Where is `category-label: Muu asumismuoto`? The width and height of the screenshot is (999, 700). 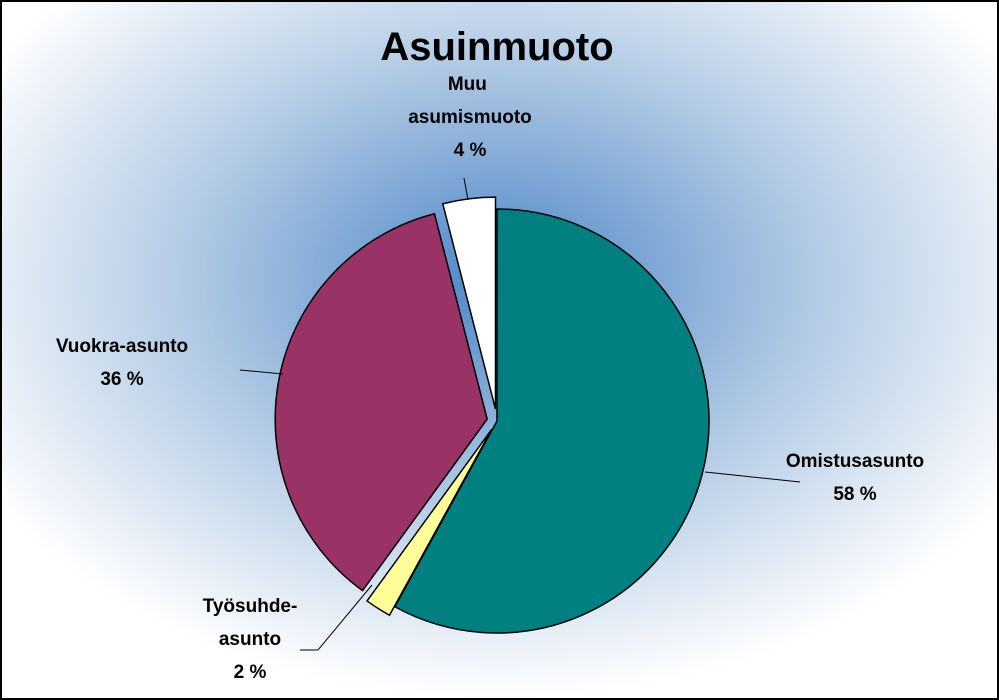 category-label: Muu asumismuoto is located at coordinates (470, 101).